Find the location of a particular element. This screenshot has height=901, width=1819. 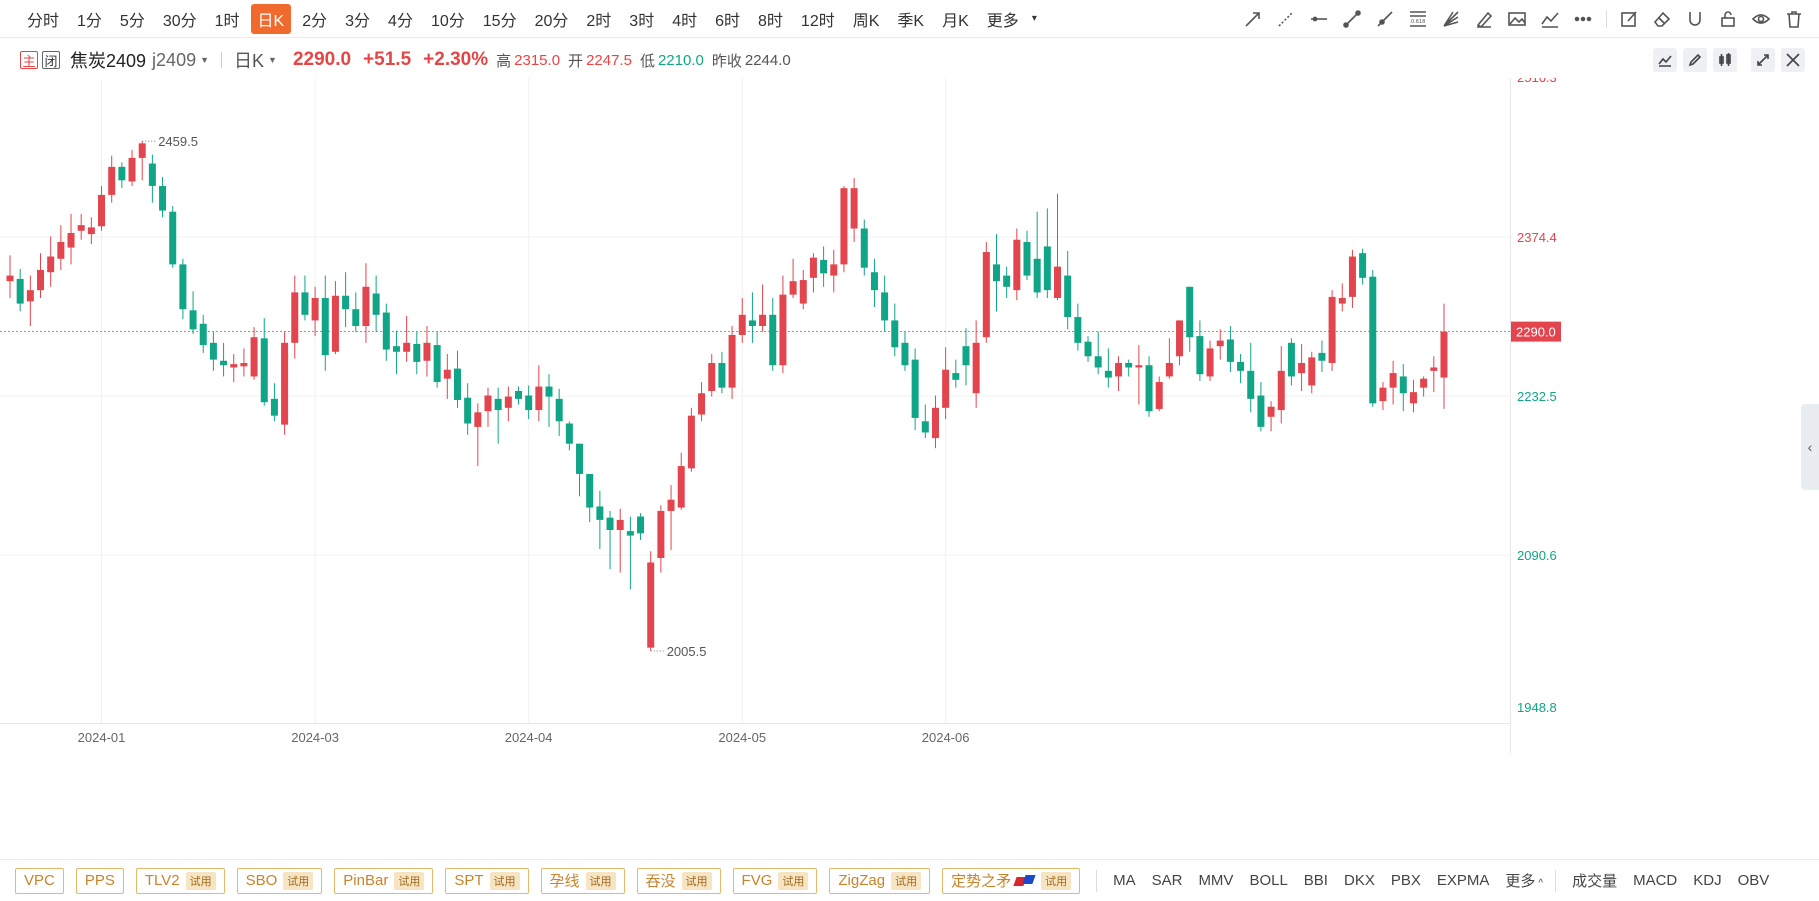

chevron-left-icon: ‹ is located at coordinates (1810, 447).